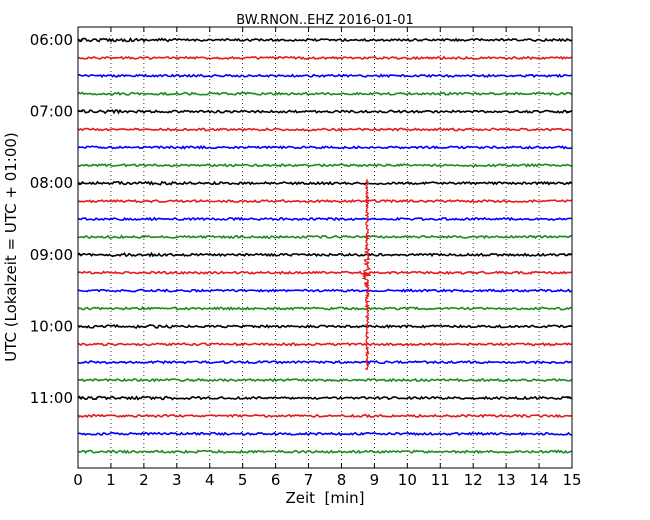 This screenshot has width=650, height=520. What do you see at coordinates (571, 480) in the screenshot?
I see `x-tick-label-15: 15` at bounding box center [571, 480].